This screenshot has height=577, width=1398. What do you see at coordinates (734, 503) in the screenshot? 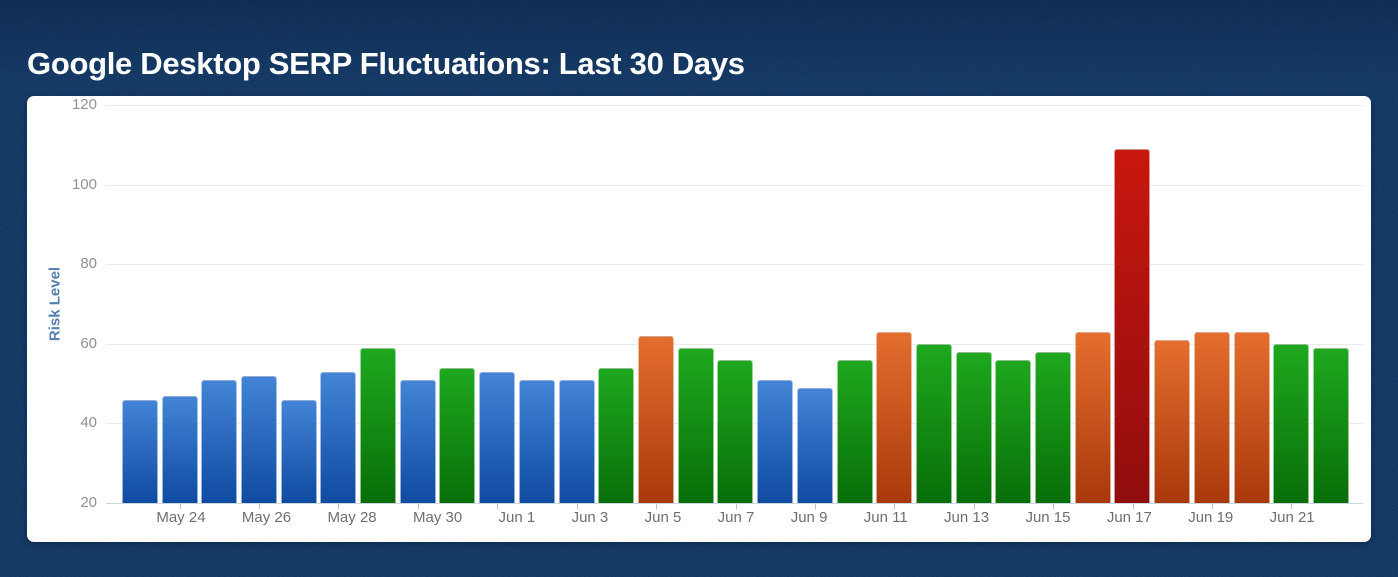
I see `x-axis-line` at bounding box center [734, 503].